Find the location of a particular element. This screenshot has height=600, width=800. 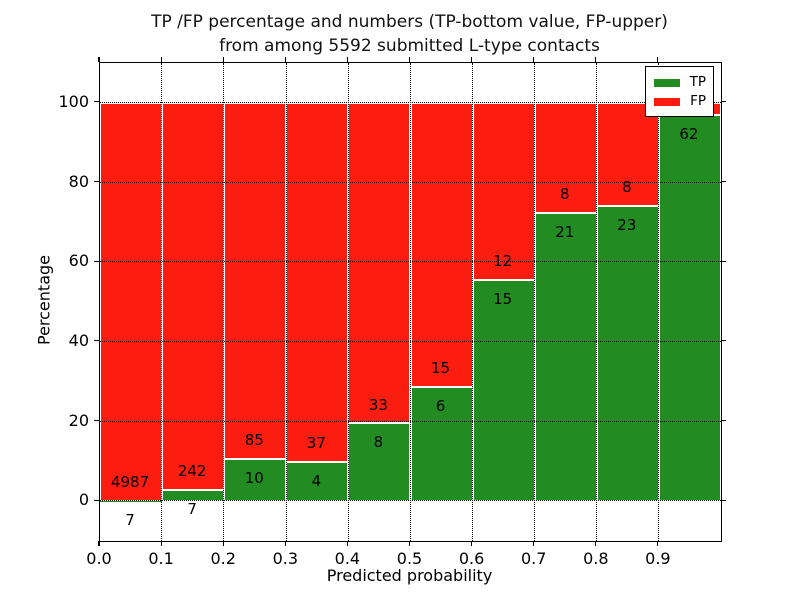

legend-item-tp: TP is located at coordinates (679, 82).